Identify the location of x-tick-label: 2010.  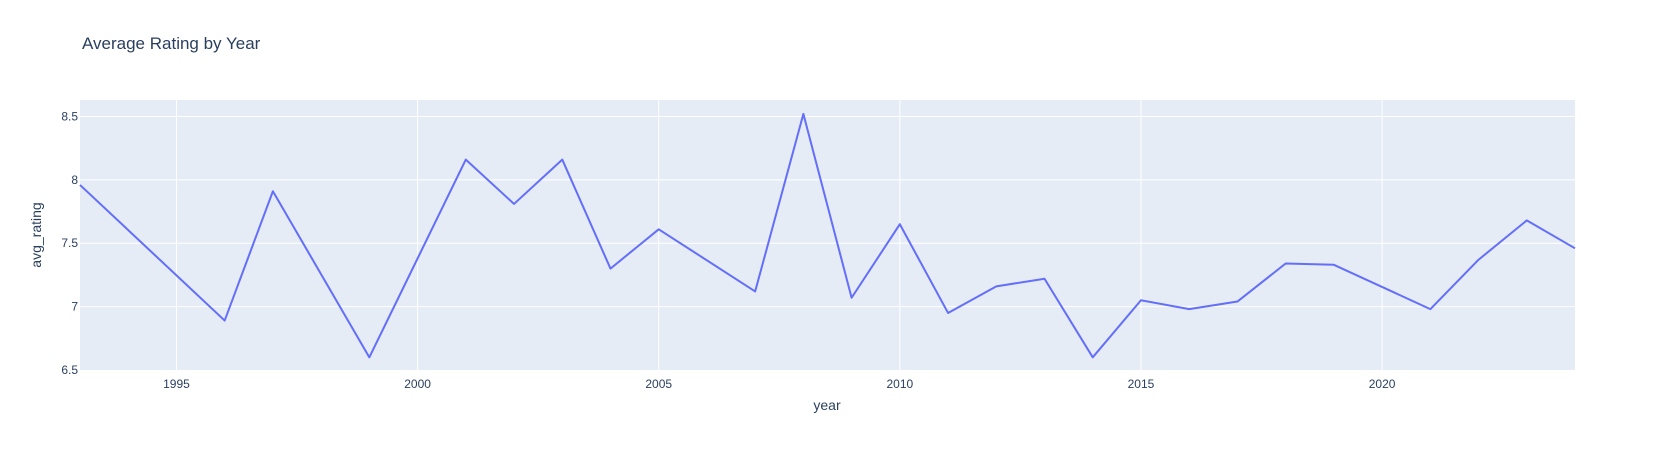
(899, 384).